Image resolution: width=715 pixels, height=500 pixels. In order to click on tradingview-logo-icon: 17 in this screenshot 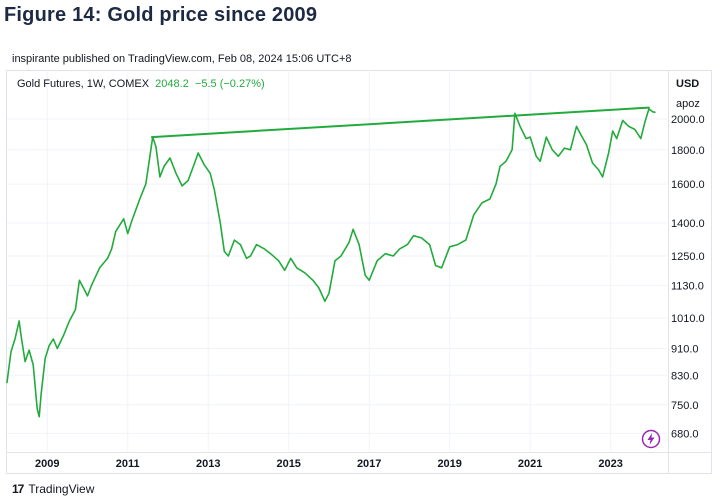, I will do `click(18, 489)`.